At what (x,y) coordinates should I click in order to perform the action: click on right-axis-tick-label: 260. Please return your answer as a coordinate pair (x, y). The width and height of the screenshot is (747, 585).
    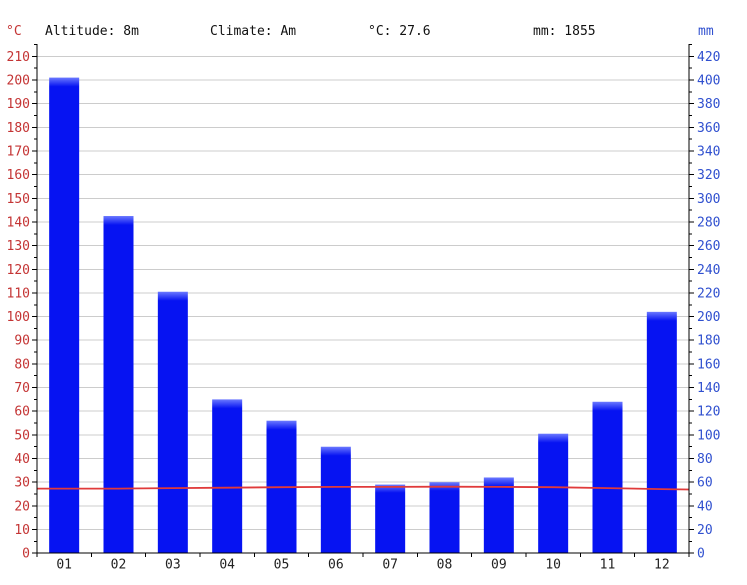
    Looking at the image, I should click on (708, 246).